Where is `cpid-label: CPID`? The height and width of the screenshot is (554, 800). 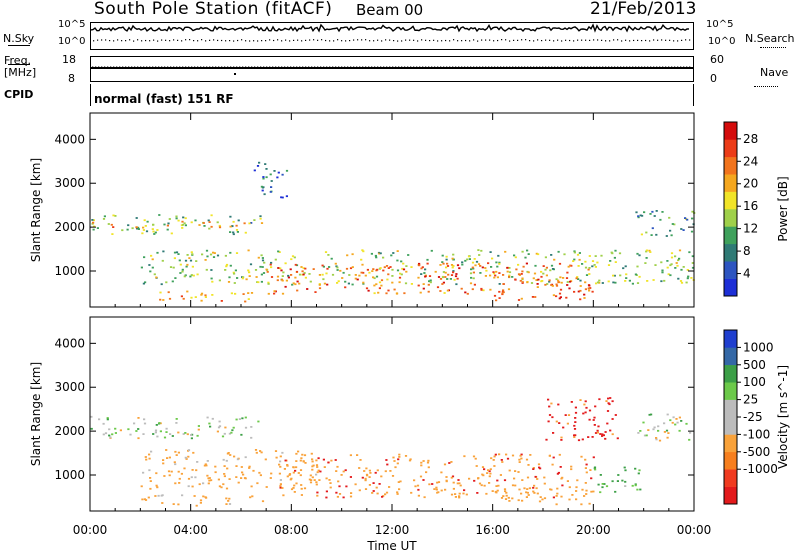 cpid-label: CPID is located at coordinates (19, 94).